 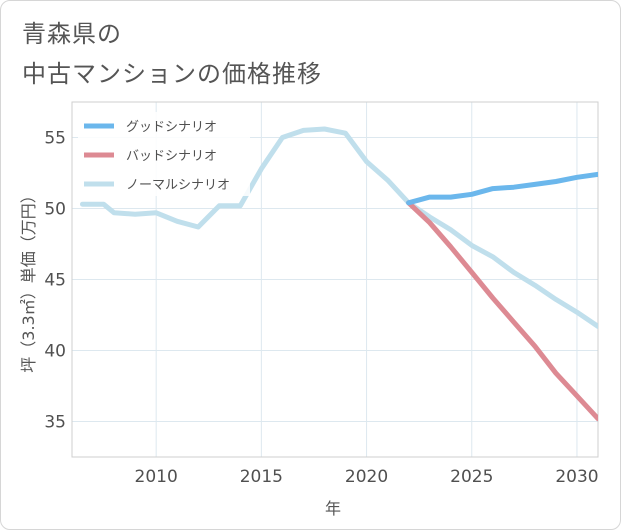 I want to click on y-axis-title: 坪（3.3㎡）単価（万円）, so click(x=28, y=279).